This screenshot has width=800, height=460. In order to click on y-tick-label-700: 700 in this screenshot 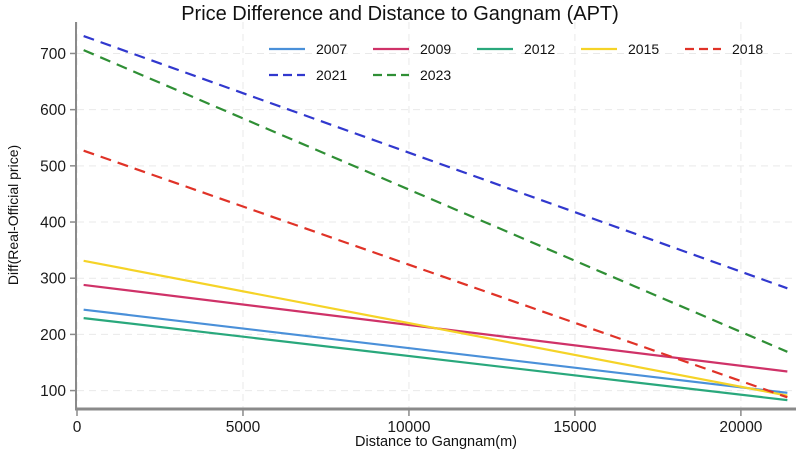, I will do `click(53, 54)`.